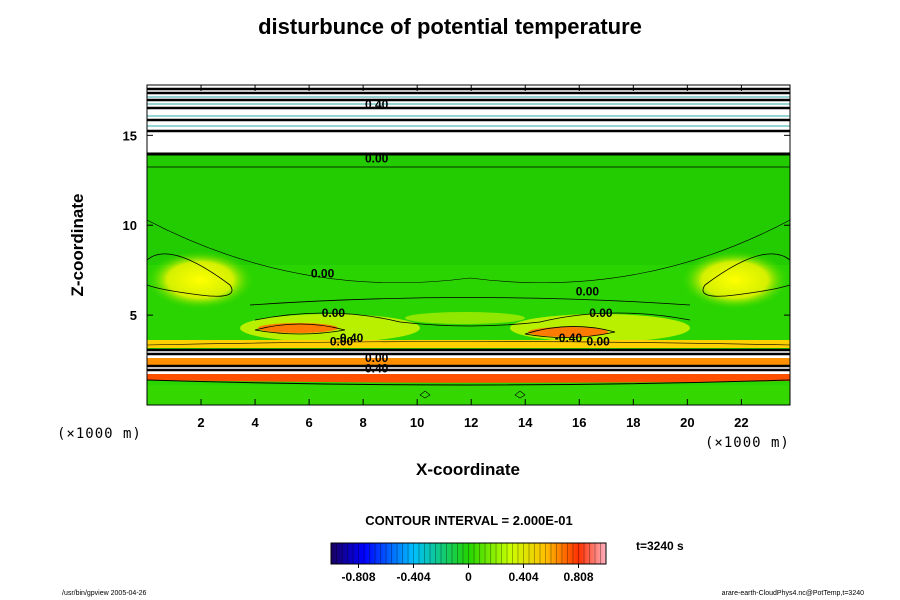  What do you see at coordinates (469, 520) in the screenshot?
I see `contour-interval-label: CONTOUR INTERVAL = 2.000E-01` at bounding box center [469, 520].